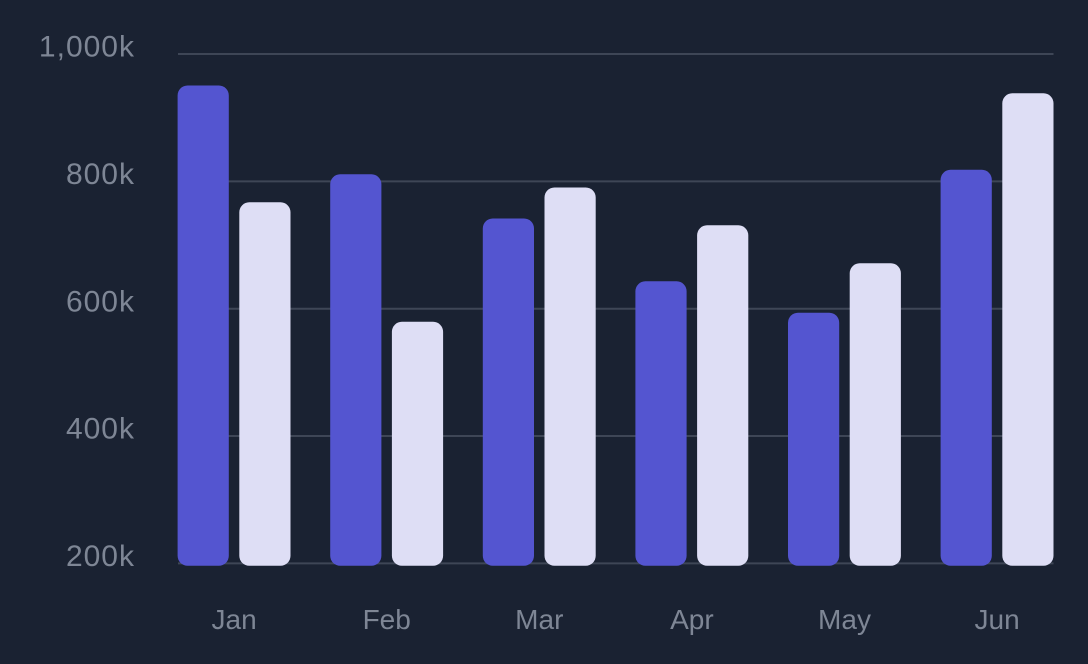 This screenshot has width=1088, height=664. Describe the element at coordinates (100, 556) in the screenshot. I see `svg-text: 200k` at that location.